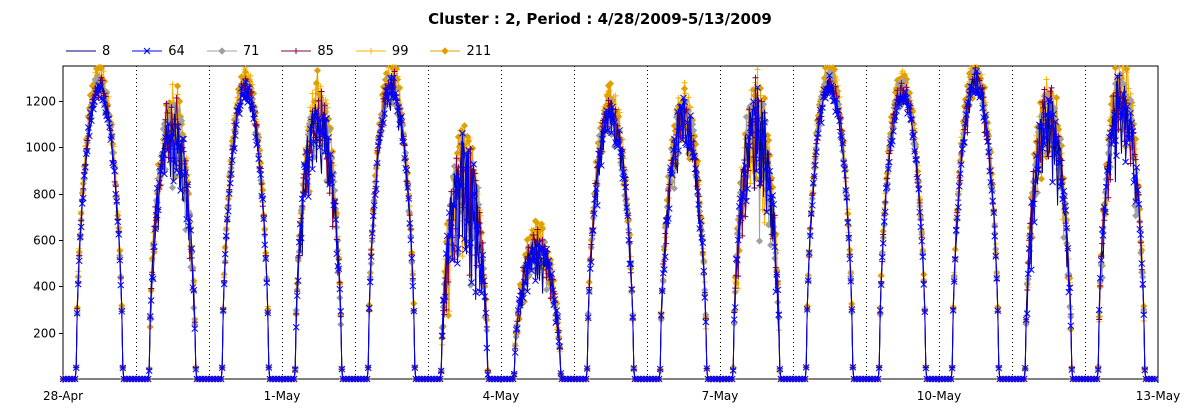 This screenshot has width=1200, height=420. What do you see at coordinates (720, 396) in the screenshot?
I see `x-tick-label: 7-May` at bounding box center [720, 396].